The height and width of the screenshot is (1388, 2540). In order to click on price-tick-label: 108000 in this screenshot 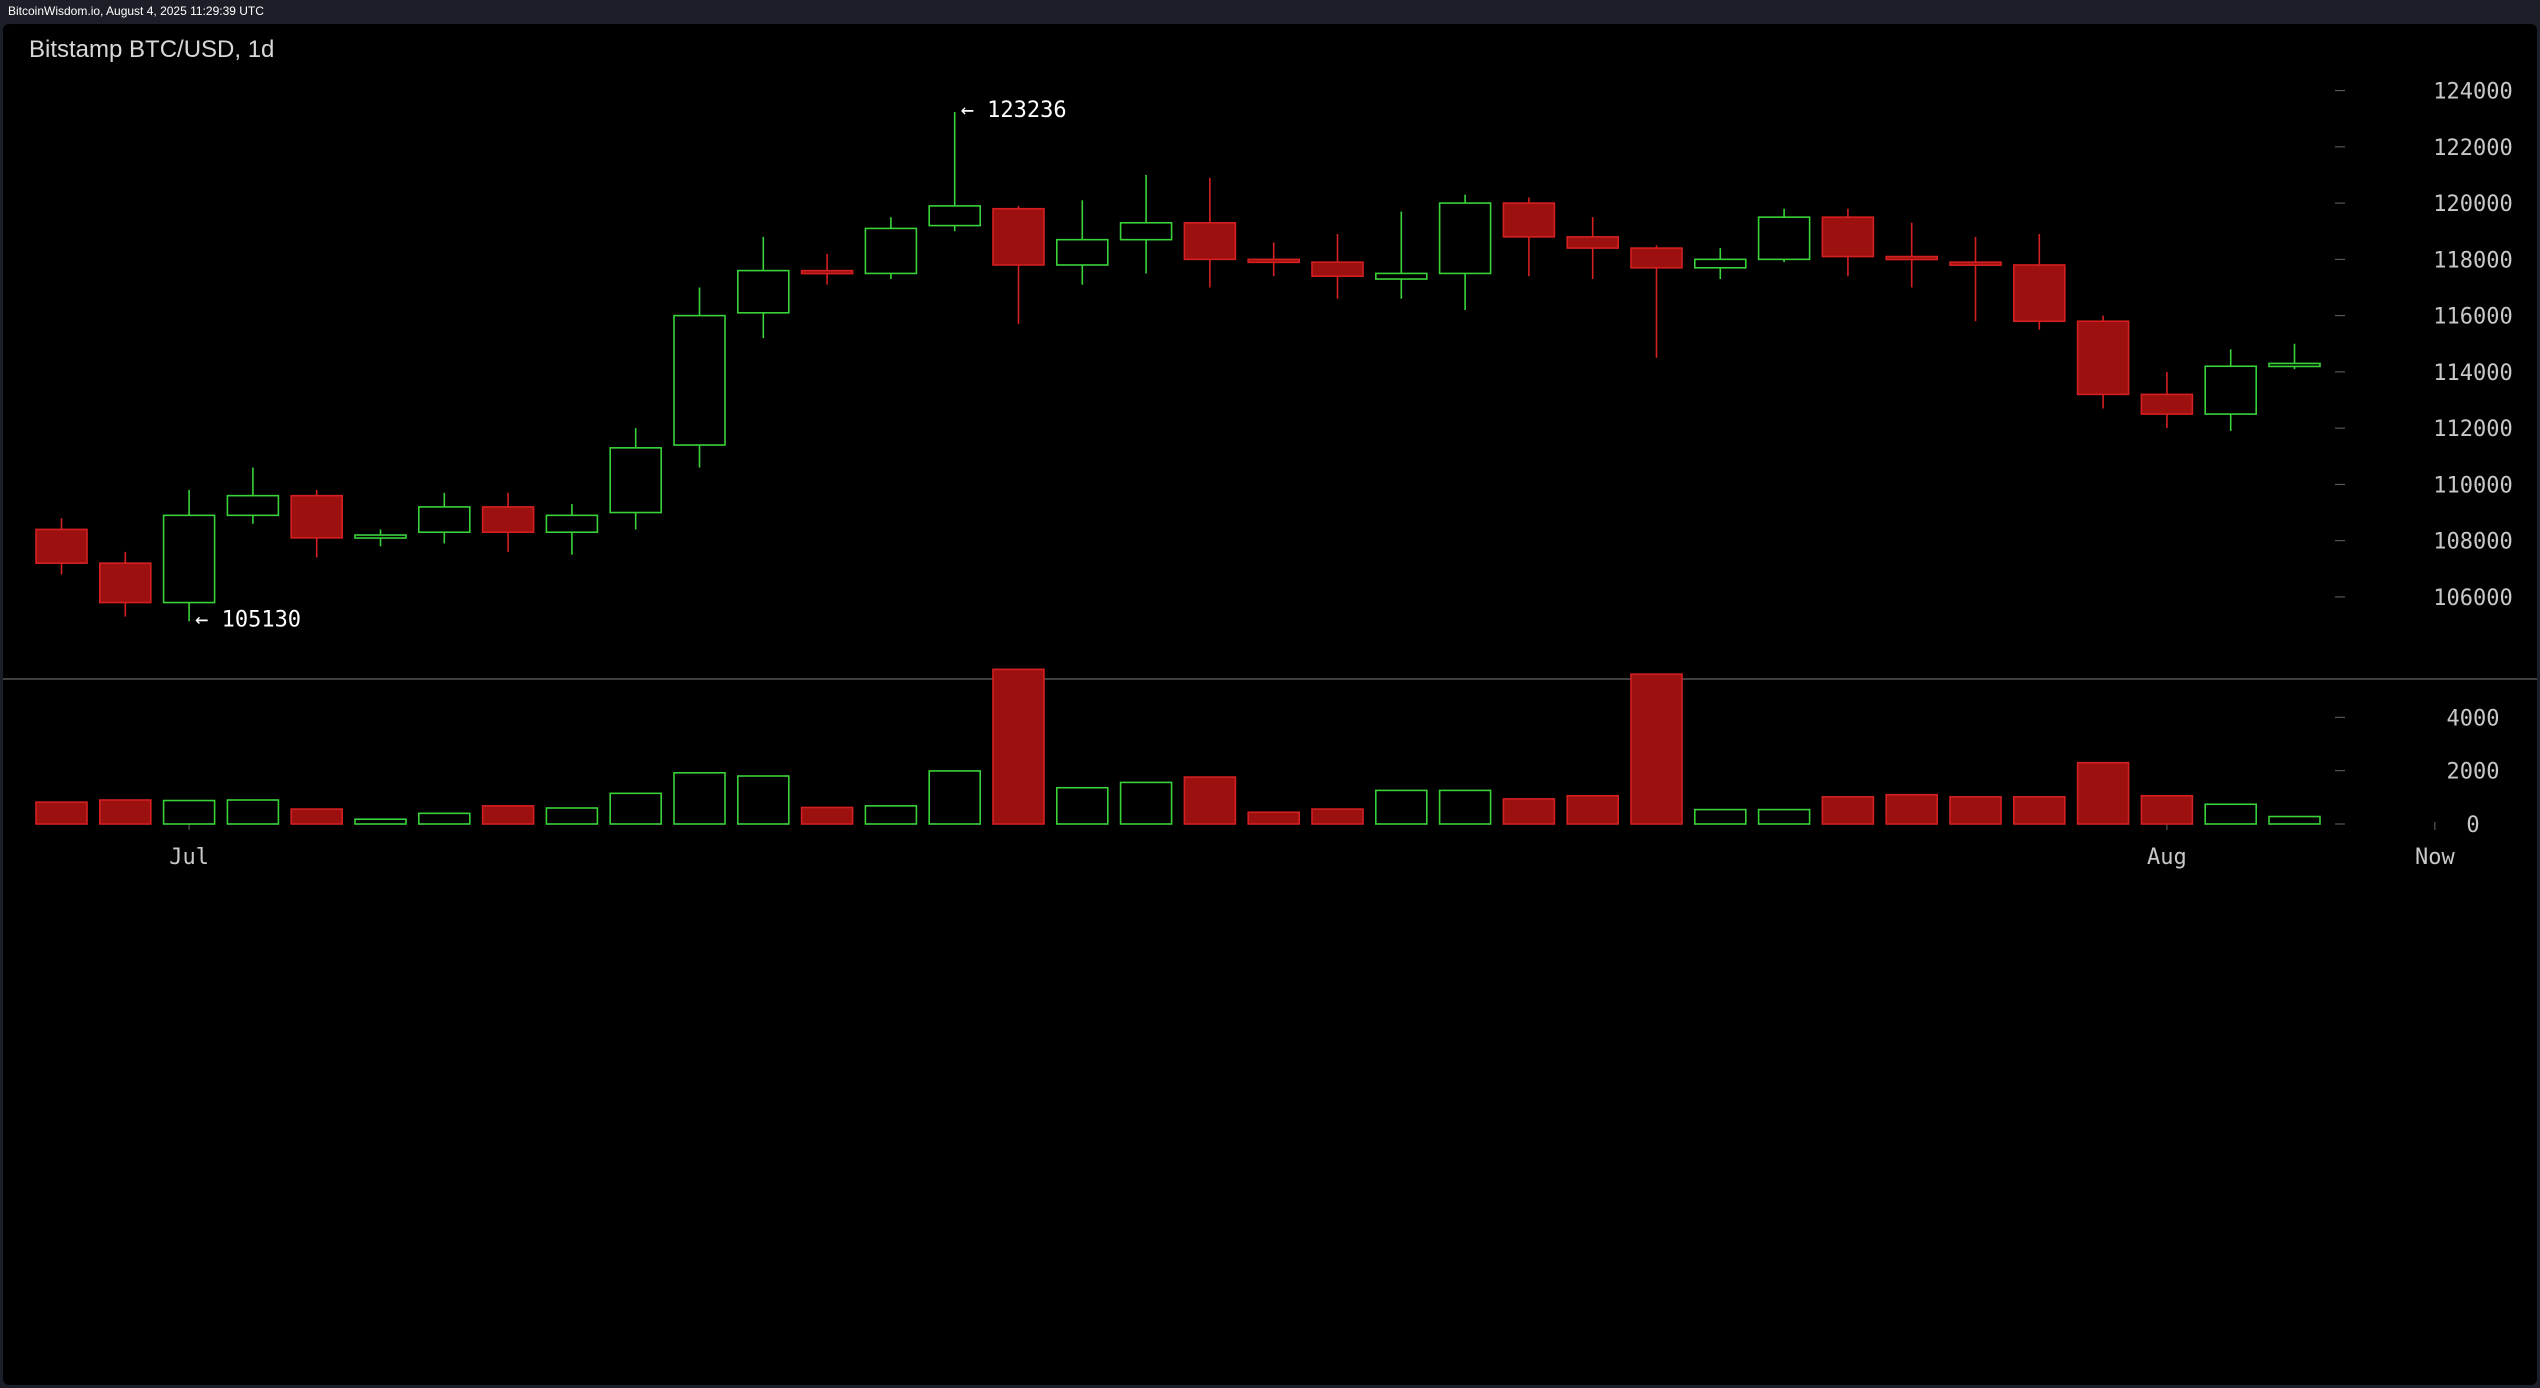, I will do `click(2472, 542)`.